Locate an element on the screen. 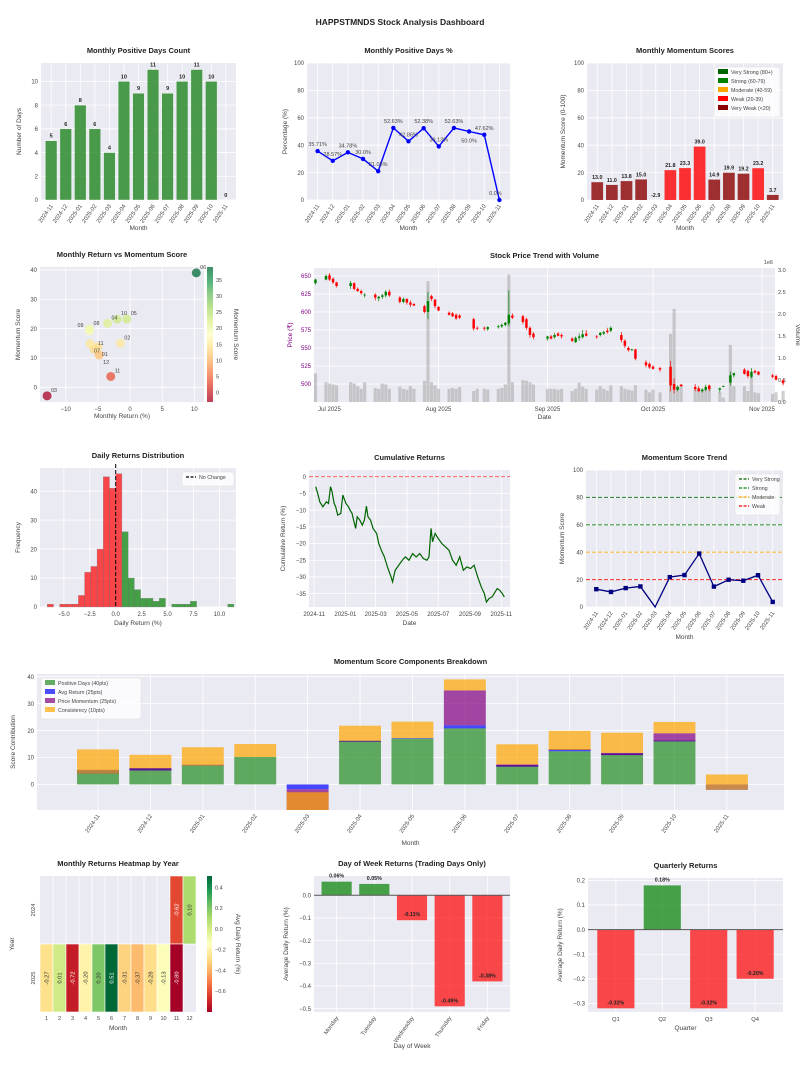  legend is located at coordinates (747, 92).